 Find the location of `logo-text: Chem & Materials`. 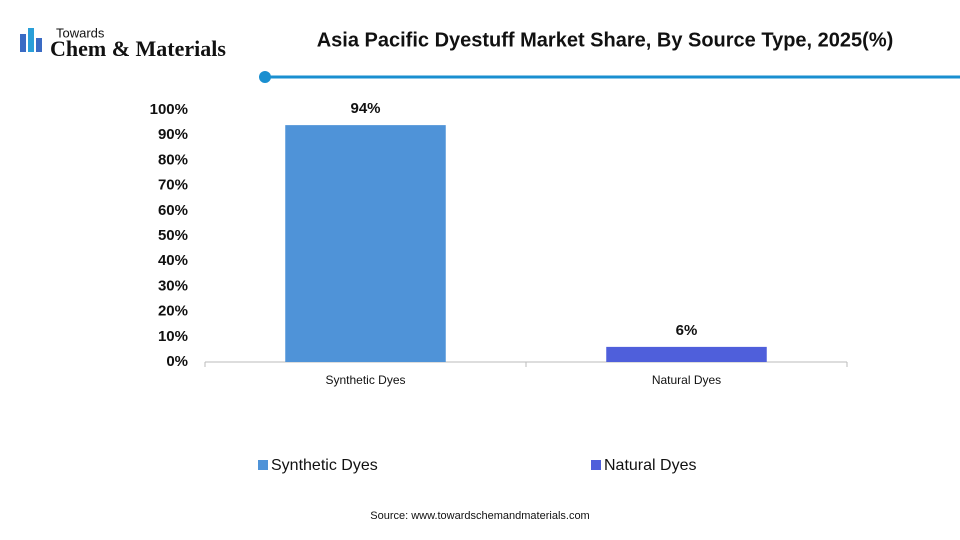

logo-text: Chem & Materials is located at coordinates (138, 48).